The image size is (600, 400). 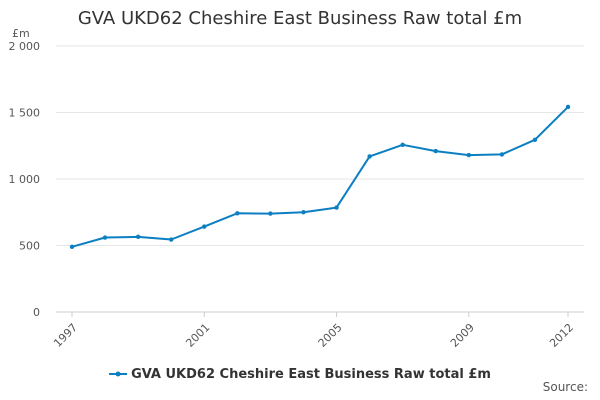 I want to click on y-tick-label: 1 500, so click(x=25, y=113).